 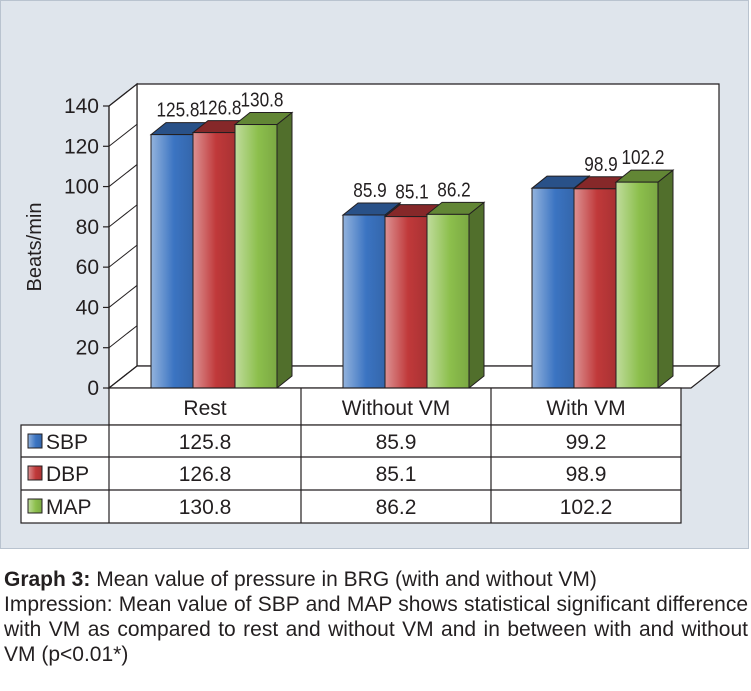 What do you see at coordinates (600, 164) in the screenshot?
I see `bar-data-label: 98.9` at bounding box center [600, 164].